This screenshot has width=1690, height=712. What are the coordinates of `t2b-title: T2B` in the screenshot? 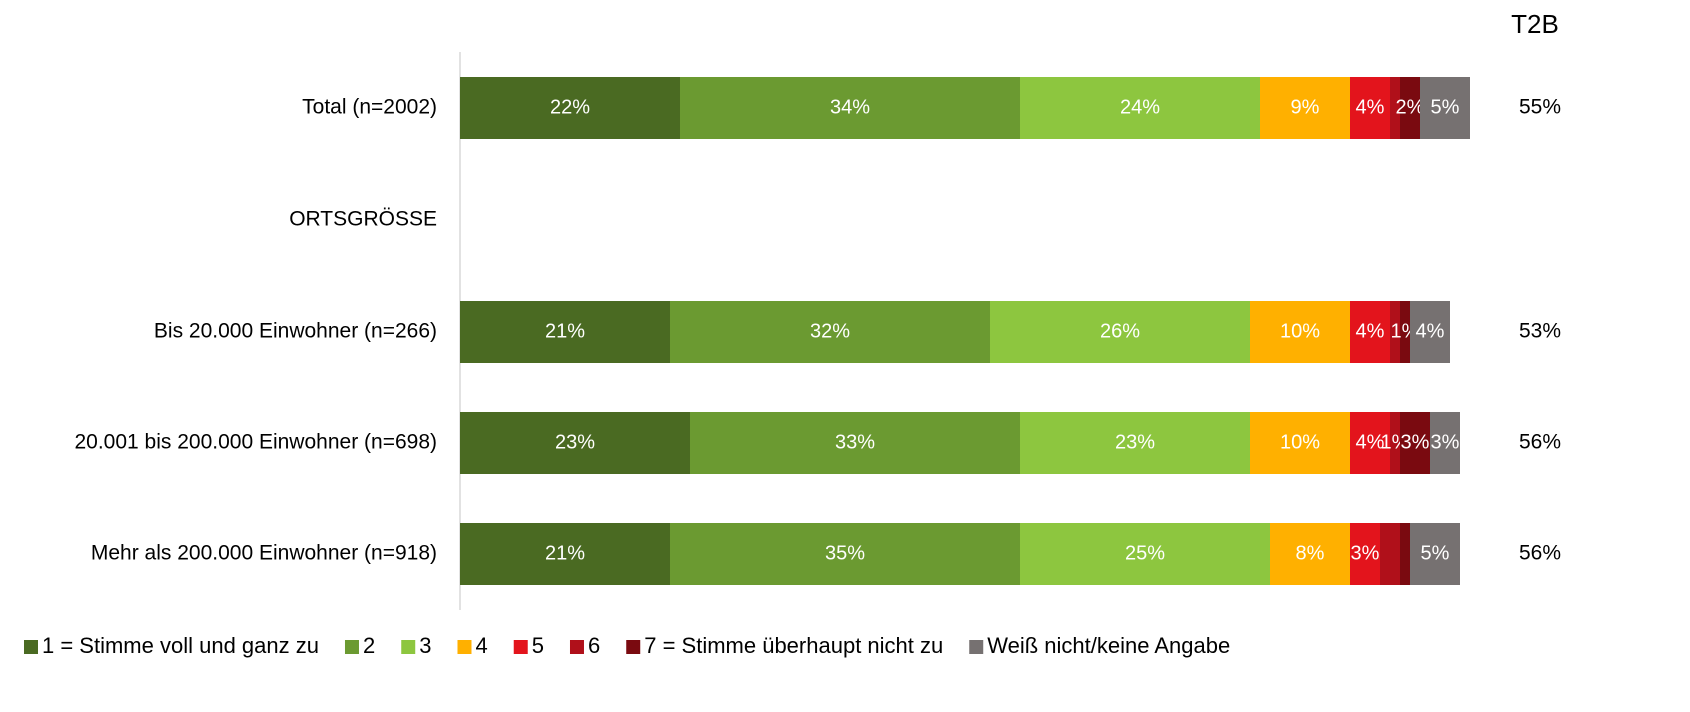 It's located at (1535, 24).